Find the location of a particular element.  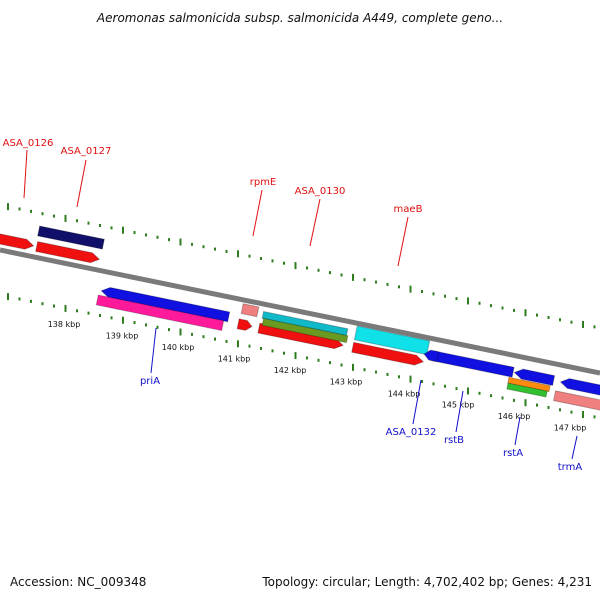

feature-trma is located at coordinates (579, 388).